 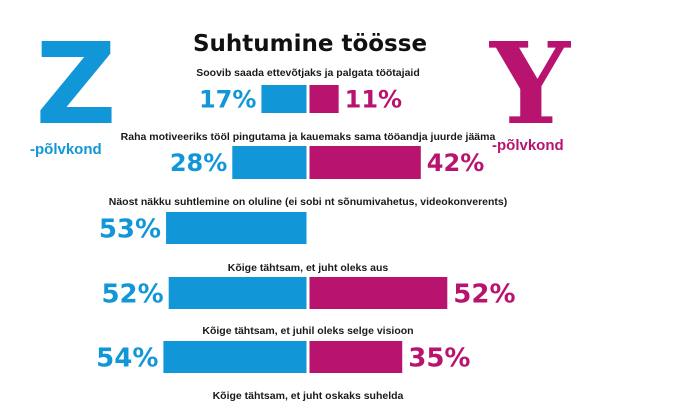 I want to click on y-value-label: 11%, so click(x=373, y=100).